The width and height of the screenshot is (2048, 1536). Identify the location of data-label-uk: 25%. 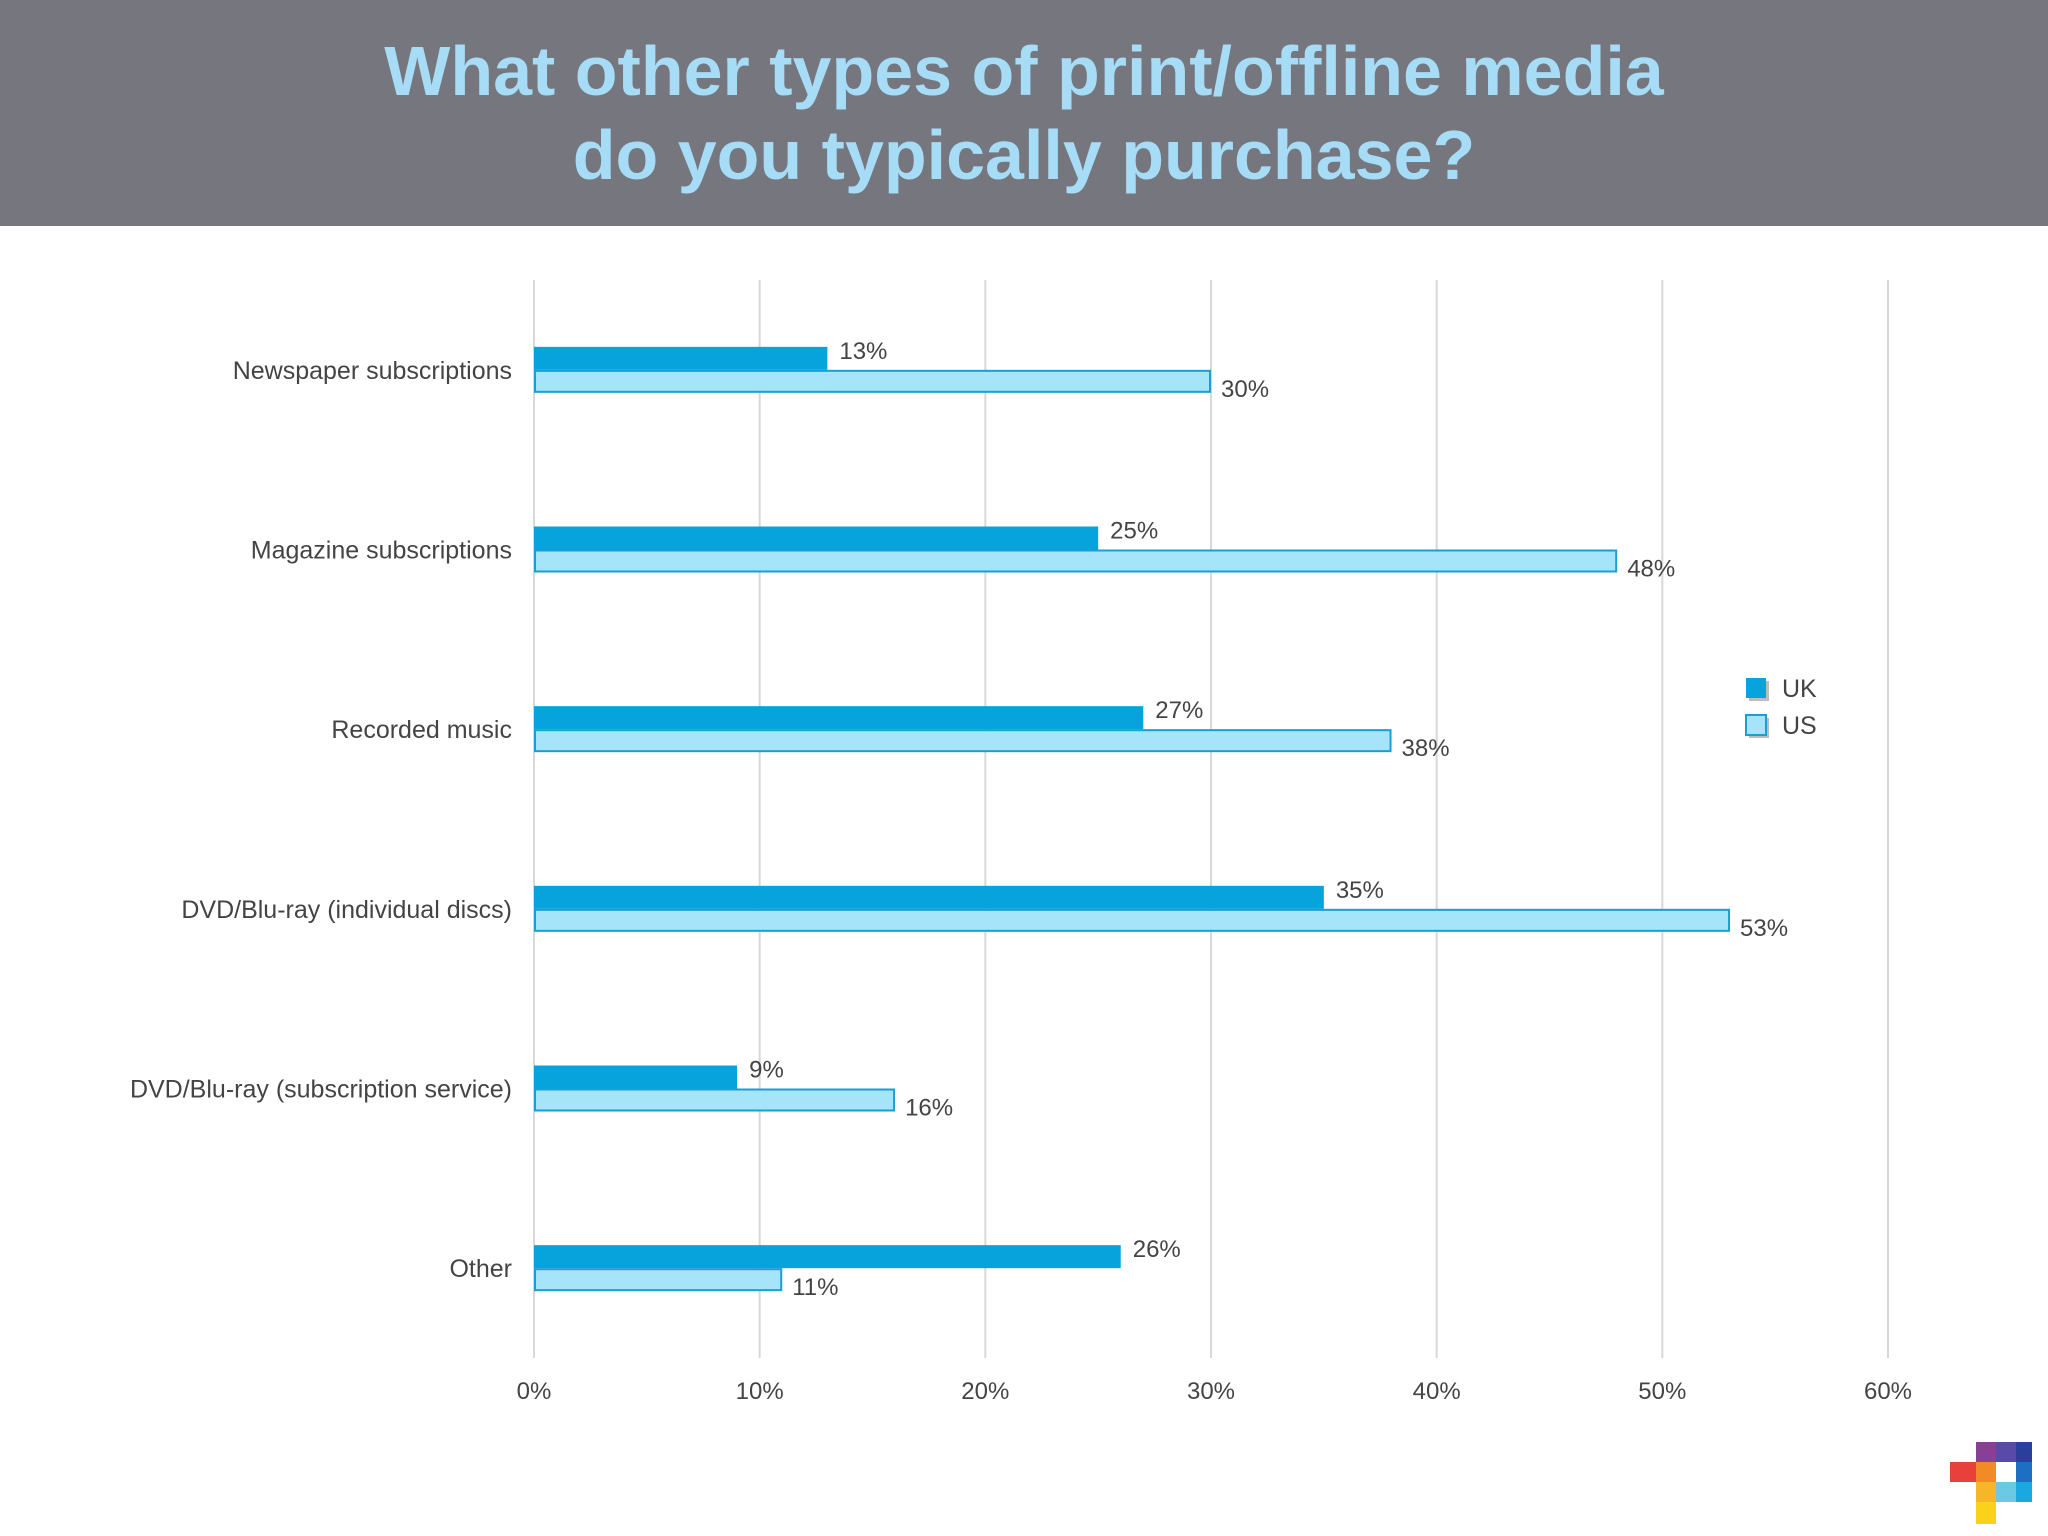
(1134, 531).